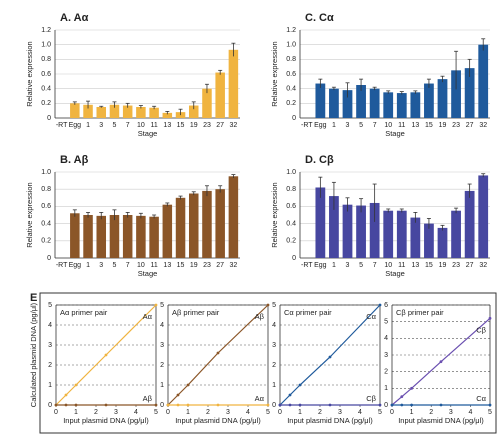 Image resolution: width=500 pixels, height=436 pixels. I want to click on x-tick-label: 32, so click(483, 265).